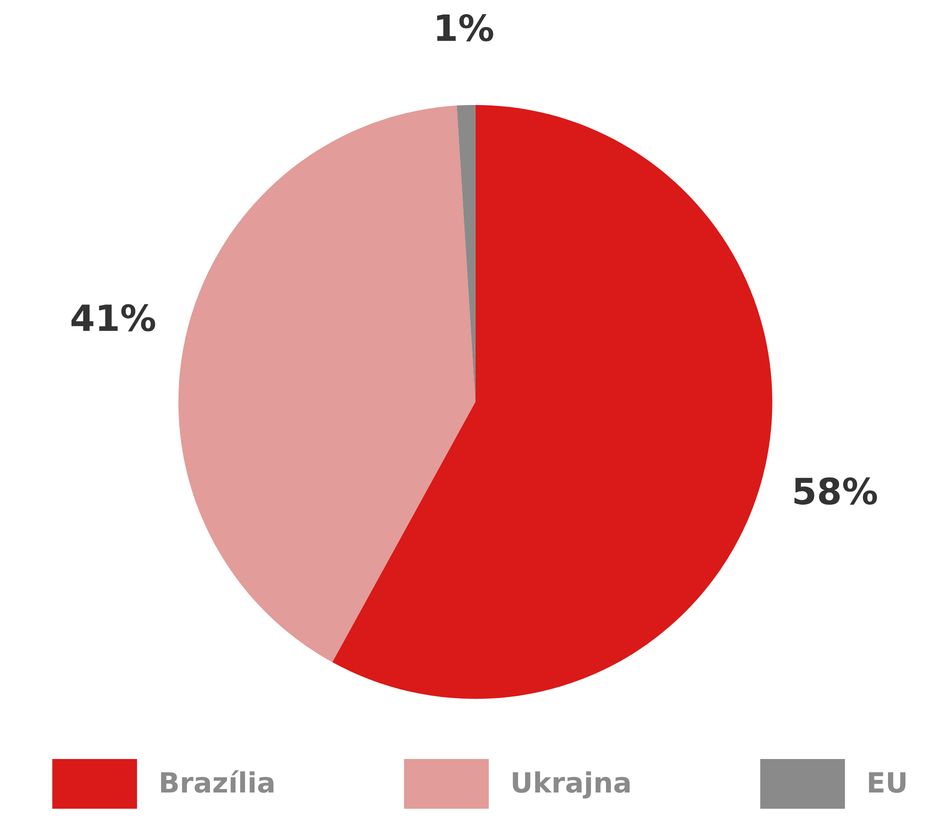  What do you see at coordinates (466, 253) in the screenshot?
I see `pie-slice` at bounding box center [466, 253].